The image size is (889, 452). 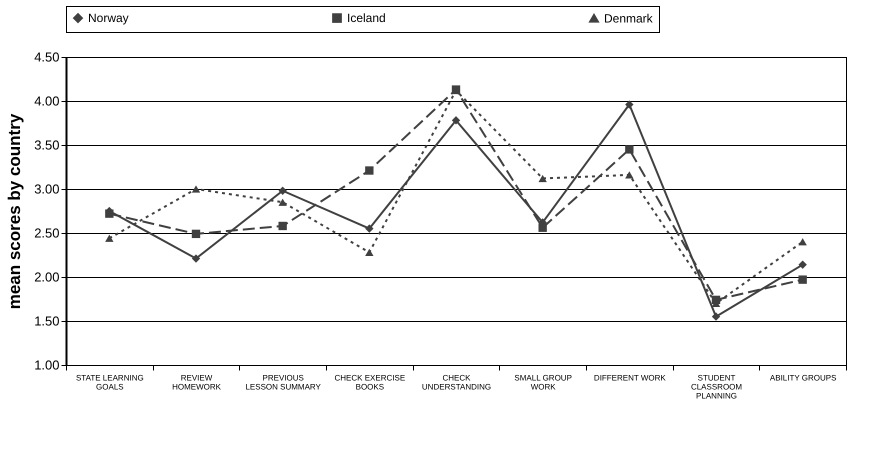 What do you see at coordinates (803, 378) in the screenshot?
I see `x-tick-label: ABILITY GROUPS` at bounding box center [803, 378].